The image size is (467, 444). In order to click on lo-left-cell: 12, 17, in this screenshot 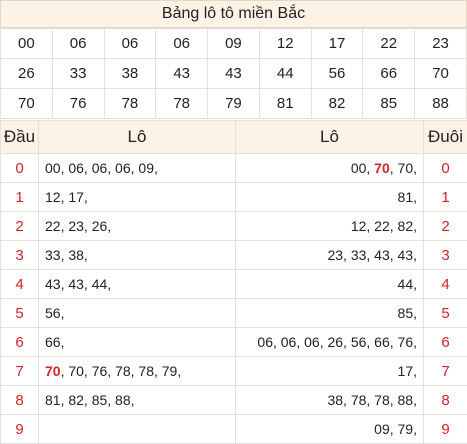, I will do `click(137, 197)`.